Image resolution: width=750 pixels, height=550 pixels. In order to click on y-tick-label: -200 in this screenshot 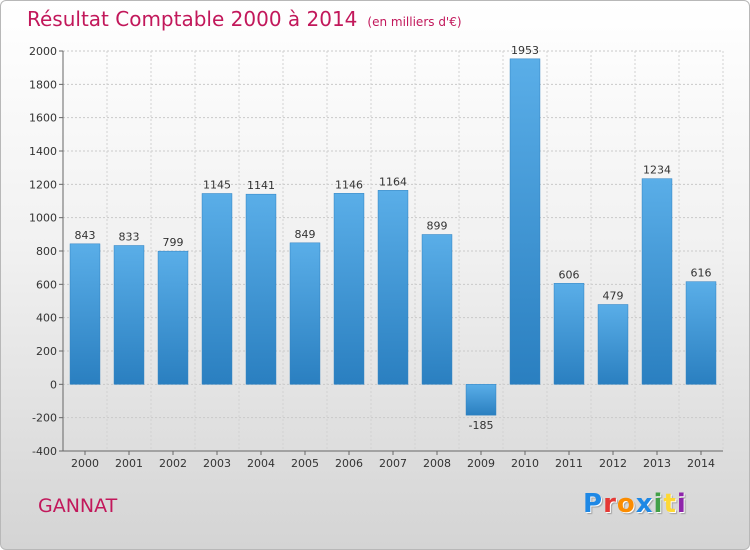, I will do `click(44, 418)`.